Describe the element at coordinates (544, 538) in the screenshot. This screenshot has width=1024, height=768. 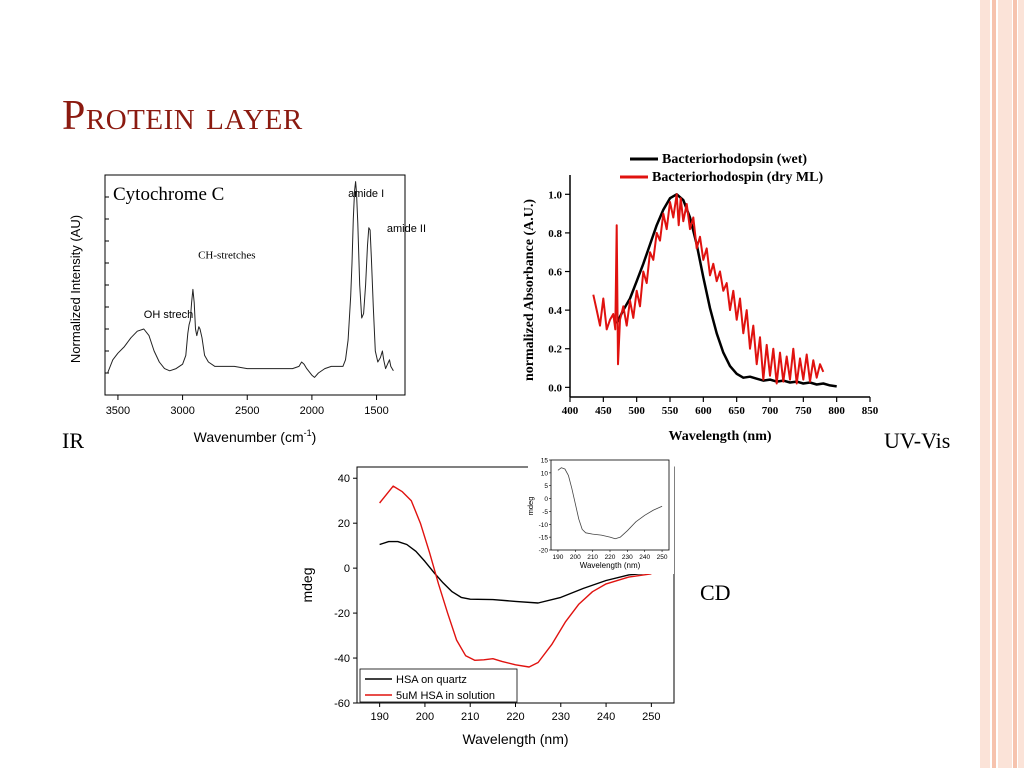
I see `cd-inset-y-tick-label: -15` at that location.